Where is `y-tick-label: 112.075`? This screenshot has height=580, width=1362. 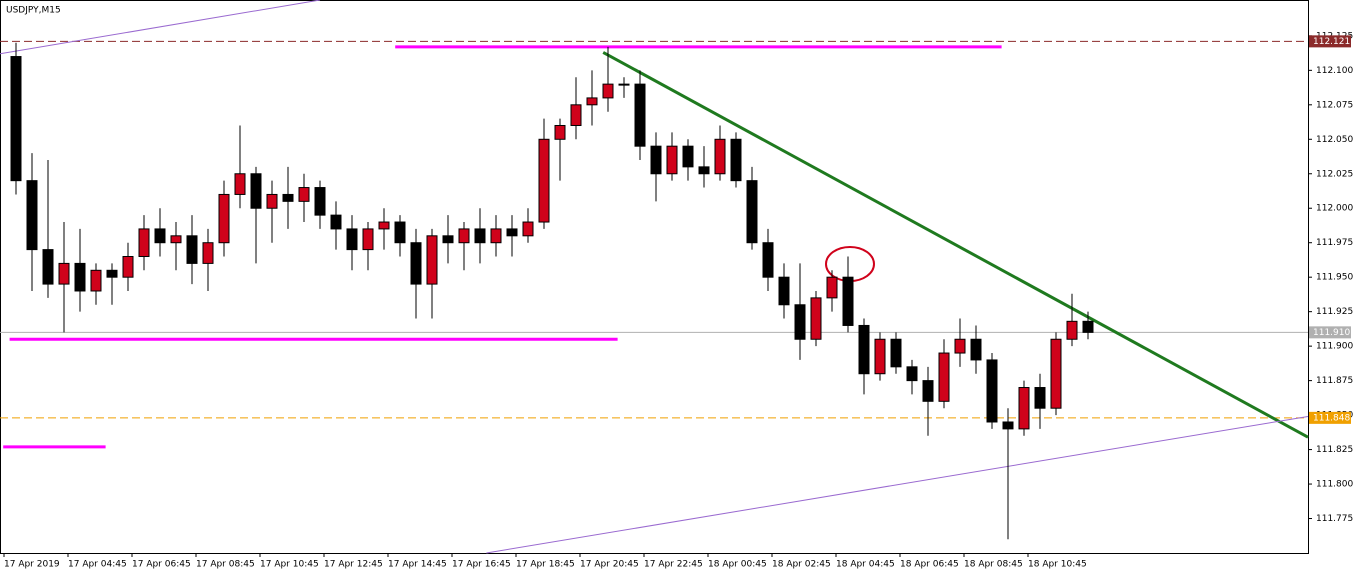
y-tick-label: 112.075 is located at coordinates (1334, 105).